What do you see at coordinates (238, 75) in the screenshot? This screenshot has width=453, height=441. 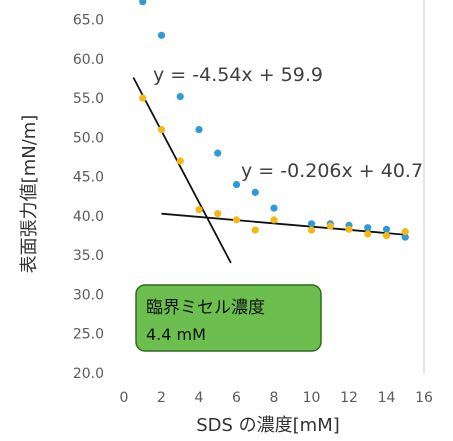 I see `trendline-1-equation: y = -4.54x + 59.9` at bounding box center [238, 75].